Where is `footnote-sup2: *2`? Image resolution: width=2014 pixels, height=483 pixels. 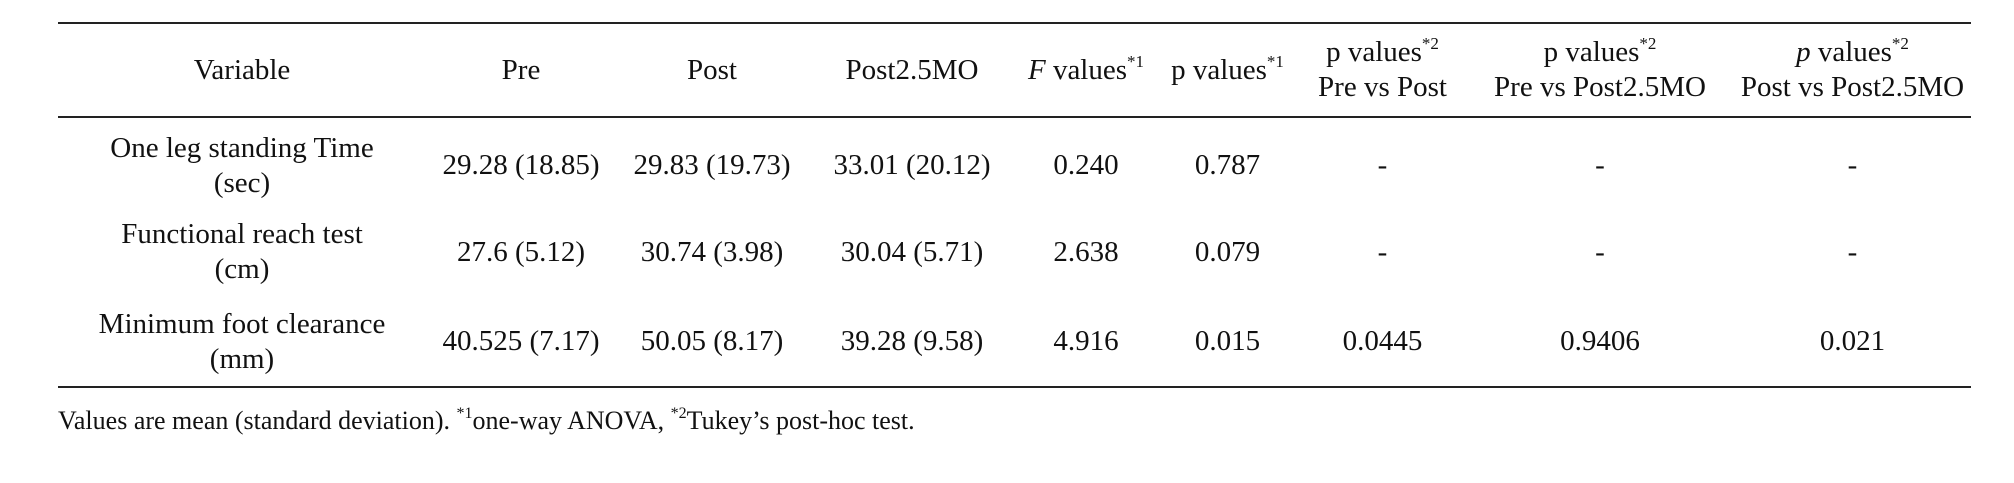 footnote-sup2: *2 is located at coordinates (678, 413).